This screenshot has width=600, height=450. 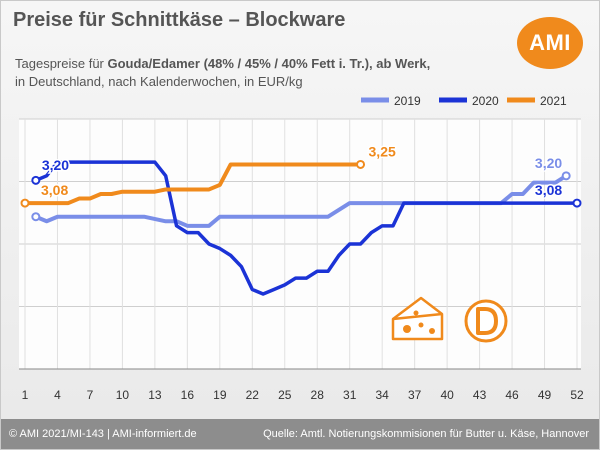 I want to click on x-tick-label: 40, so click(x=447, y=395).